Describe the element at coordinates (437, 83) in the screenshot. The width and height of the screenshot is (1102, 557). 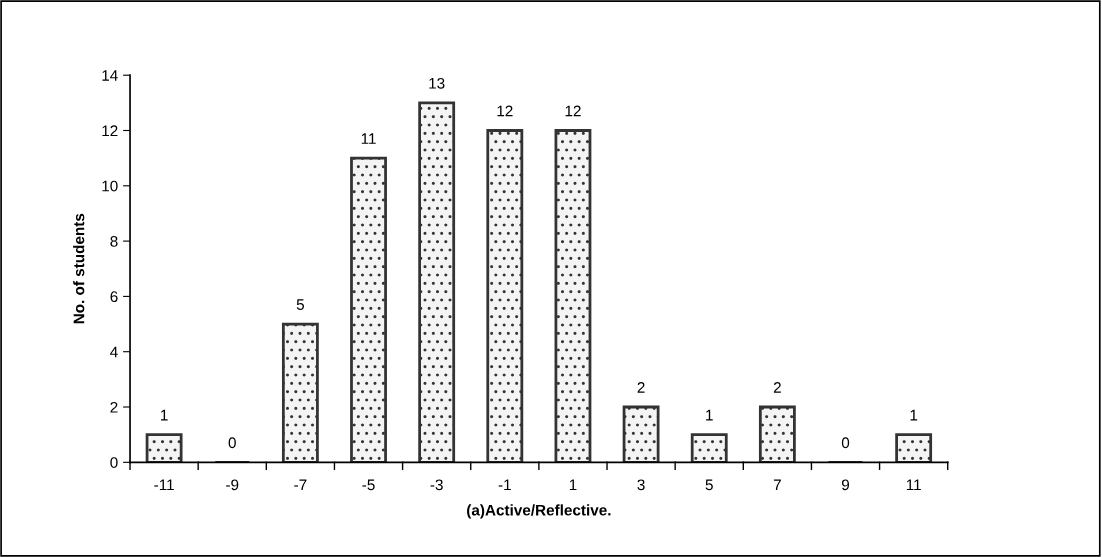
I see `data-label: 13` at that location.